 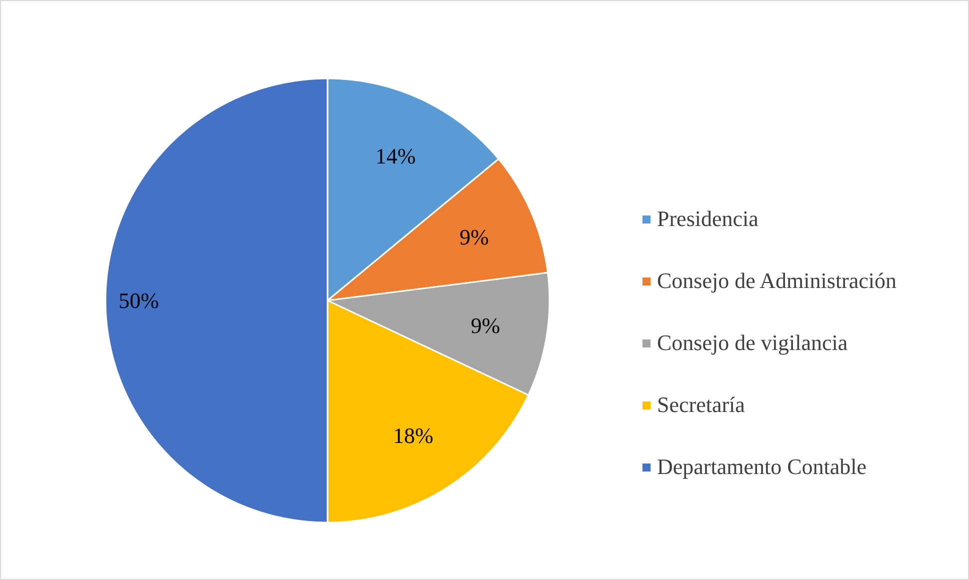 What do you see at coordinates (762, 467) in the screenshot?
I see `legend-label: Departamento Contable` at bounding box center [762, 467].